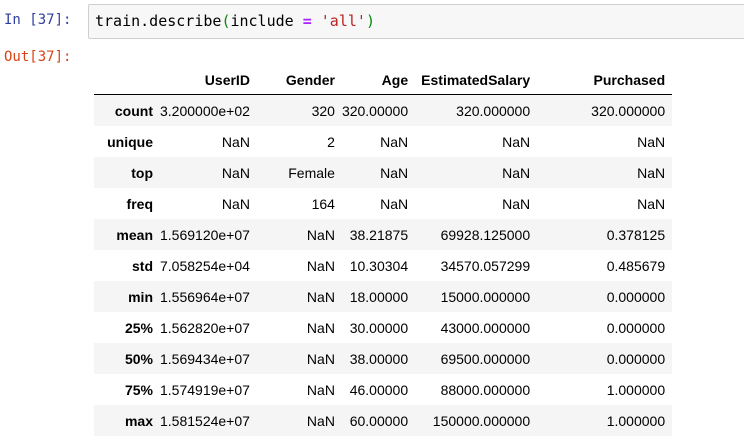  I want to click on row-label: min, so click(140, 296).